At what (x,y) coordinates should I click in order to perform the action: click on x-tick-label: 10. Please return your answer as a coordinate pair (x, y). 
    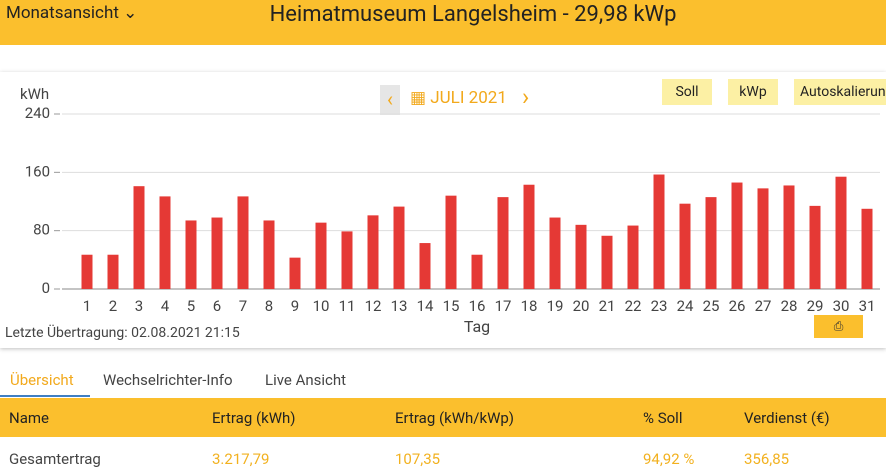
    Looking at the image, I should click on (321, 306).